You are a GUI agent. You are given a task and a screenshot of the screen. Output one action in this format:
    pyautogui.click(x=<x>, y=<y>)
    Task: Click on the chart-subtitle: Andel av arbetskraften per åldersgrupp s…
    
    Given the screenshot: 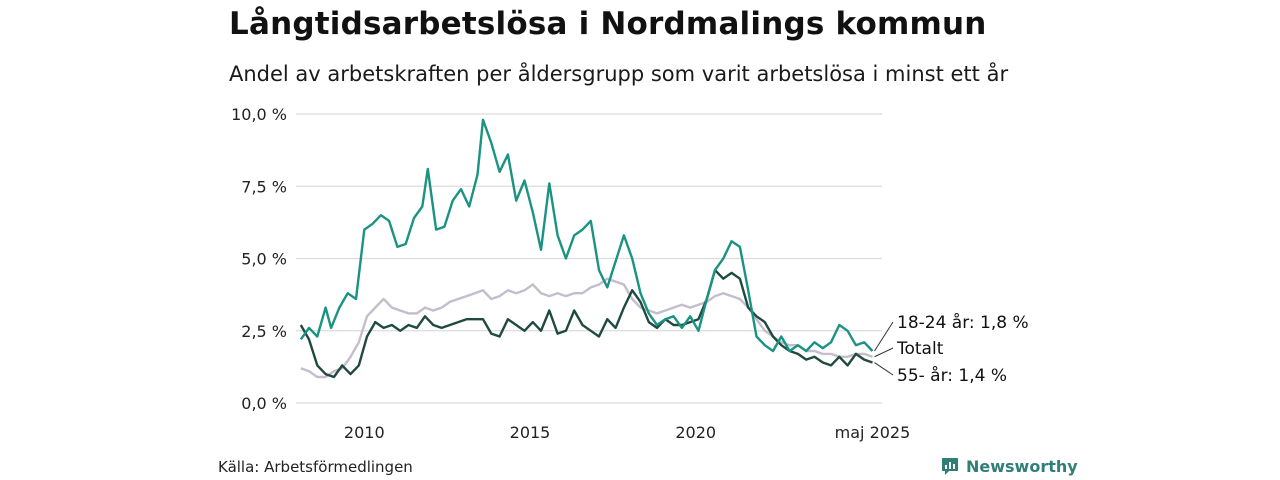 What is the action you would take?
    pyautogui.click(x=619, y=74)
    